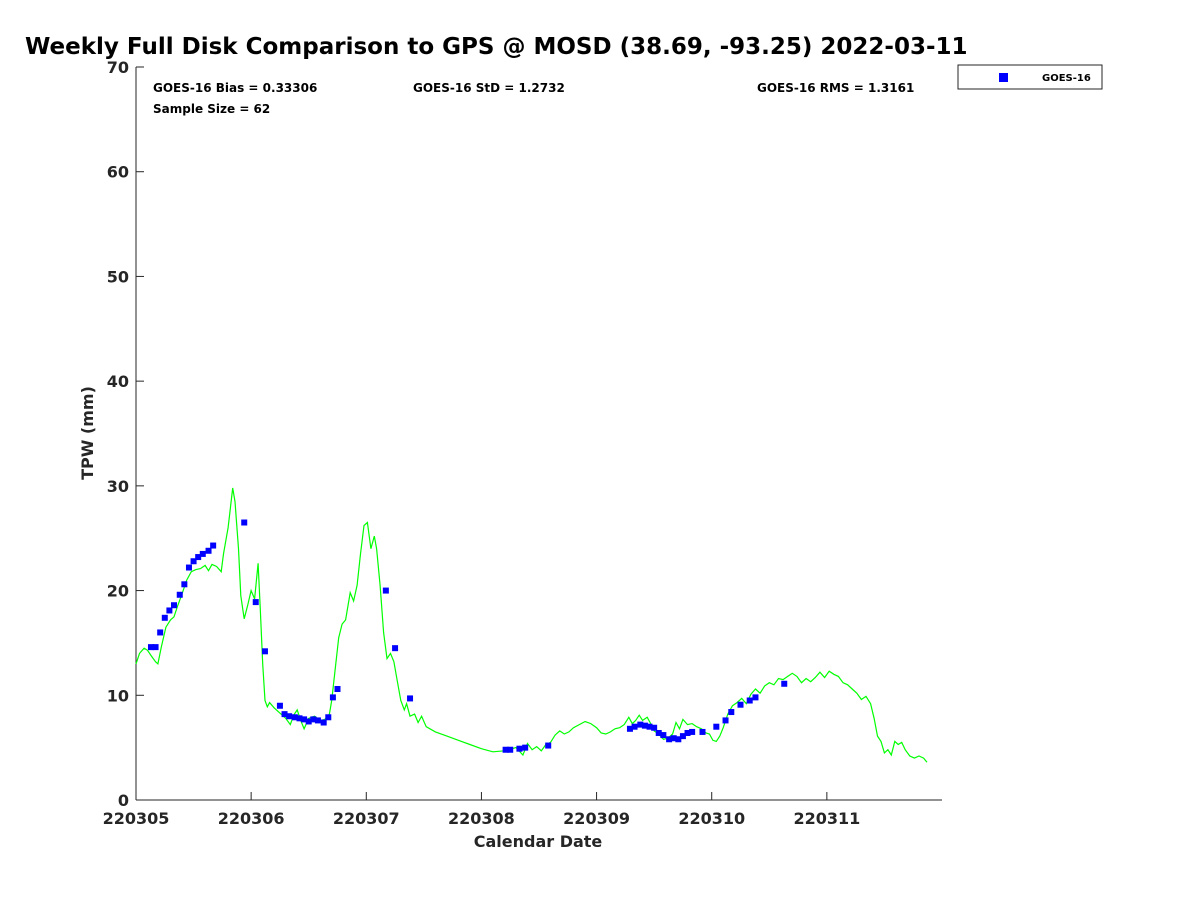 This screenshot has height=900, width=1200. Describe the element at coordinates (118, 591) in the screenshot. I see `y-tick-label: 20` at that location.